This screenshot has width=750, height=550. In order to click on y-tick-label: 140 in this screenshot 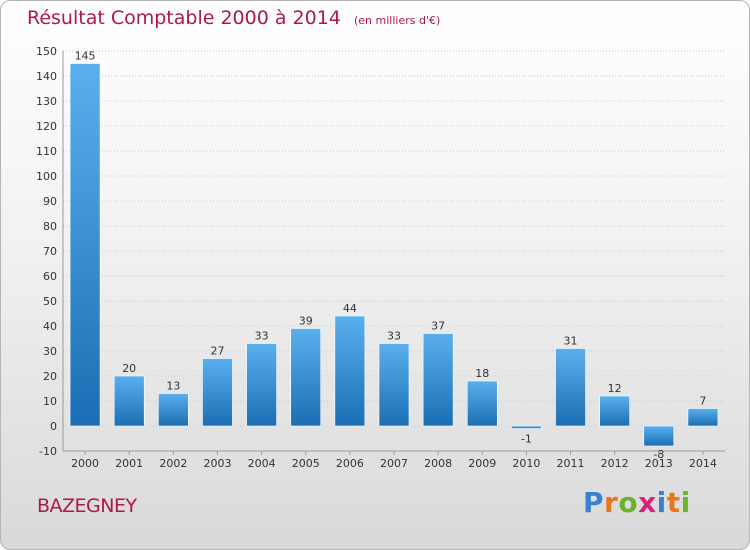, I will do `click(46, 76)`.